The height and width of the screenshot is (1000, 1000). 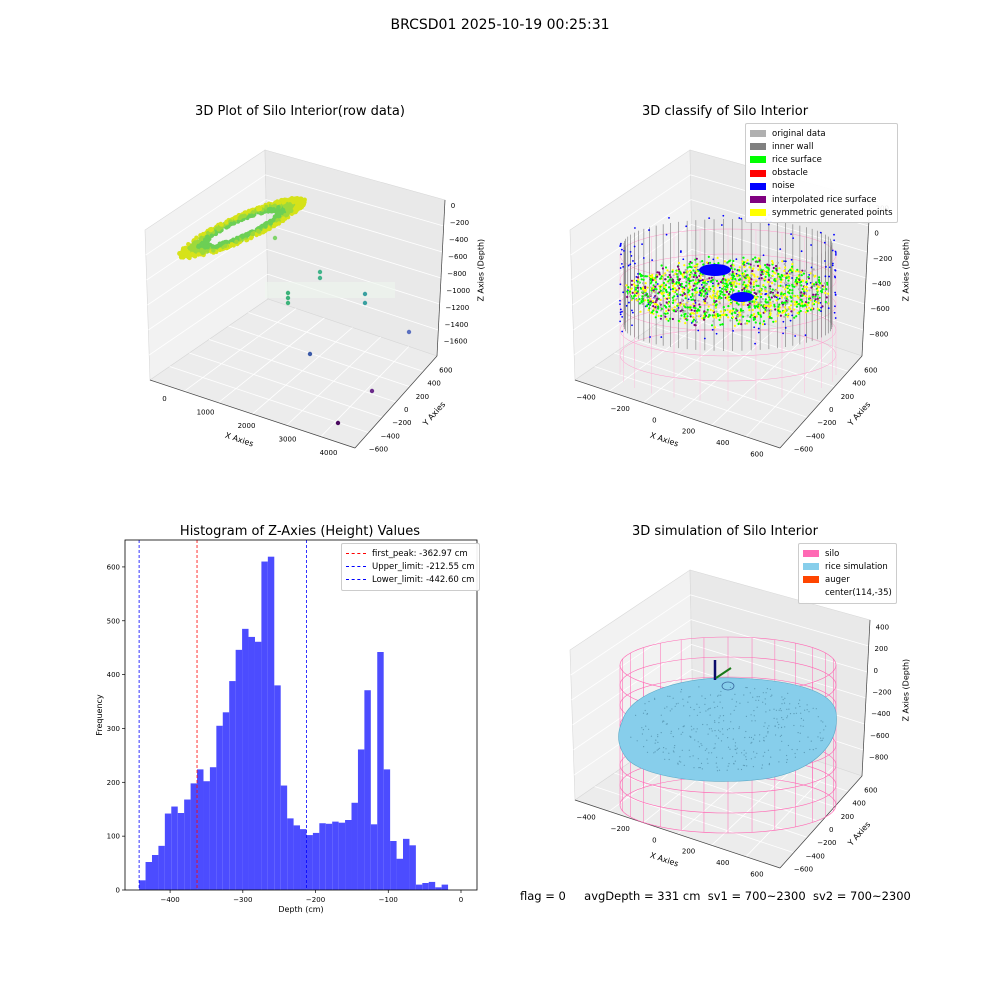 What do you see at coordinates (208, 314) in the screenshot?
I see `raw-plot-grid-line` at bounding box center [208, 314].